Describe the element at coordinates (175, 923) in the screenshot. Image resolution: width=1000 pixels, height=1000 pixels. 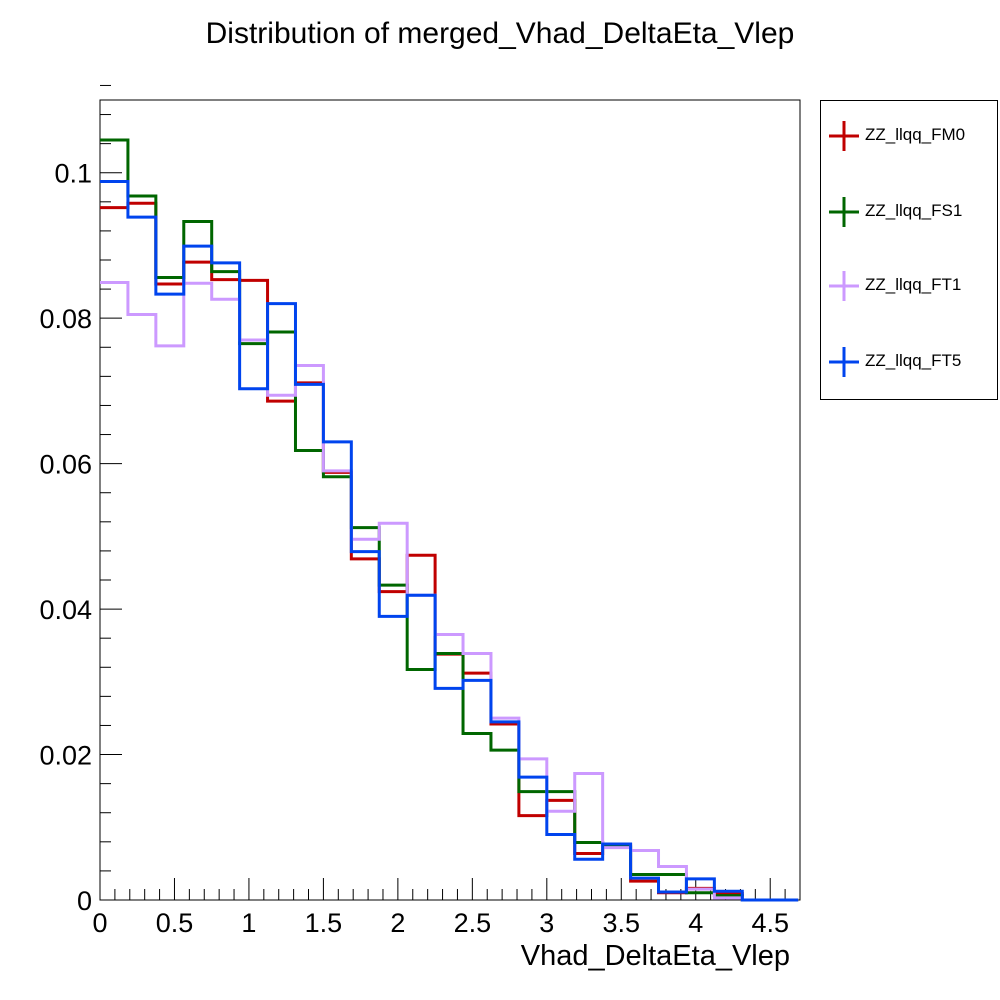
I see `x-tick-label: 0.5` at that location.